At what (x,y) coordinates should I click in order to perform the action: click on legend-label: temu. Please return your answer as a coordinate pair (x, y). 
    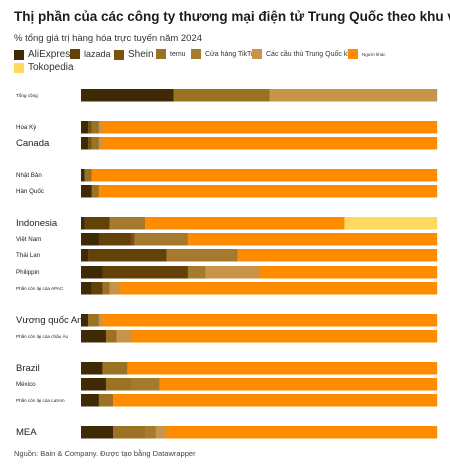
    Looking at the image, I should click on (178, 54).